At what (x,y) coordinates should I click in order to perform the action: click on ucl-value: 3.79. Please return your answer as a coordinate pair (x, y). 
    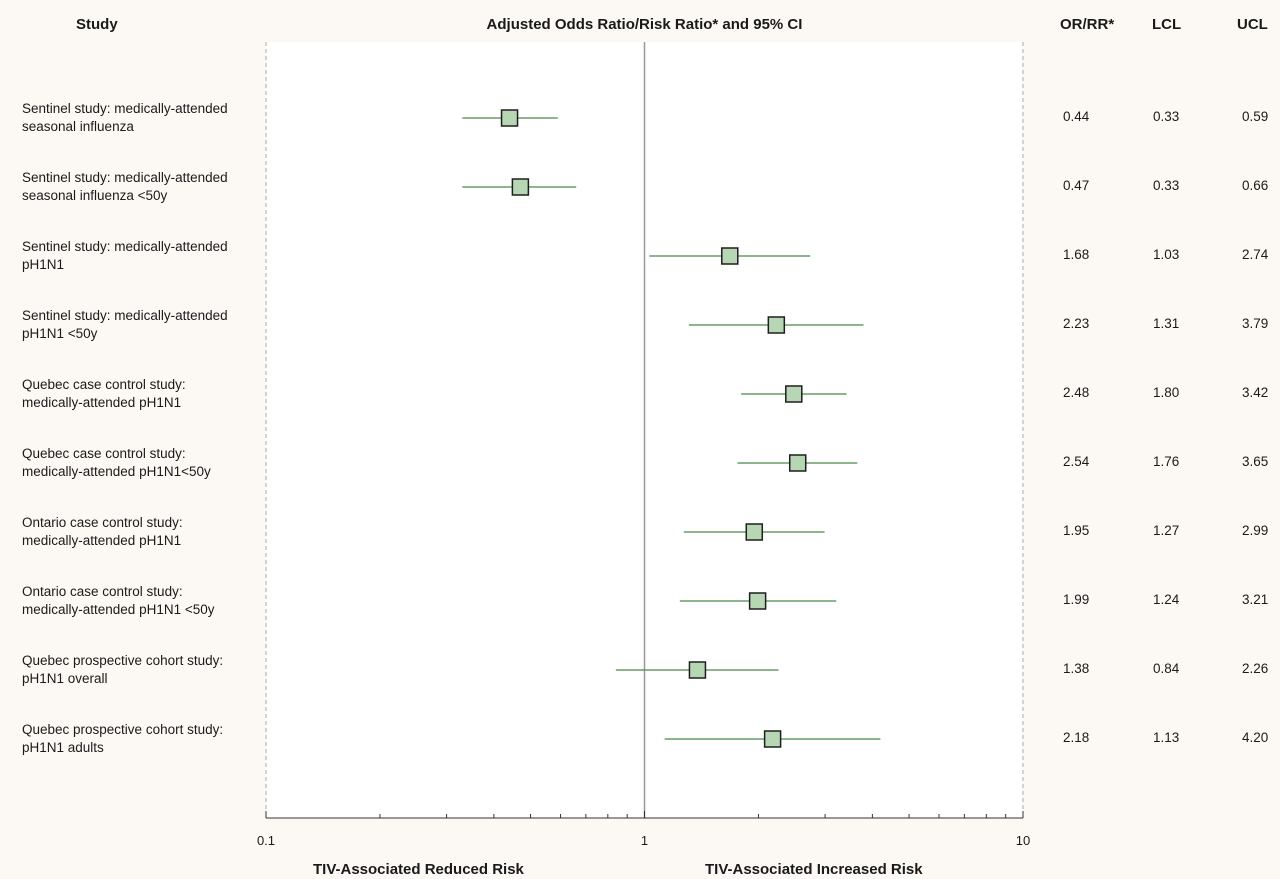
    Looking at the image, I should click on (1255, 323).